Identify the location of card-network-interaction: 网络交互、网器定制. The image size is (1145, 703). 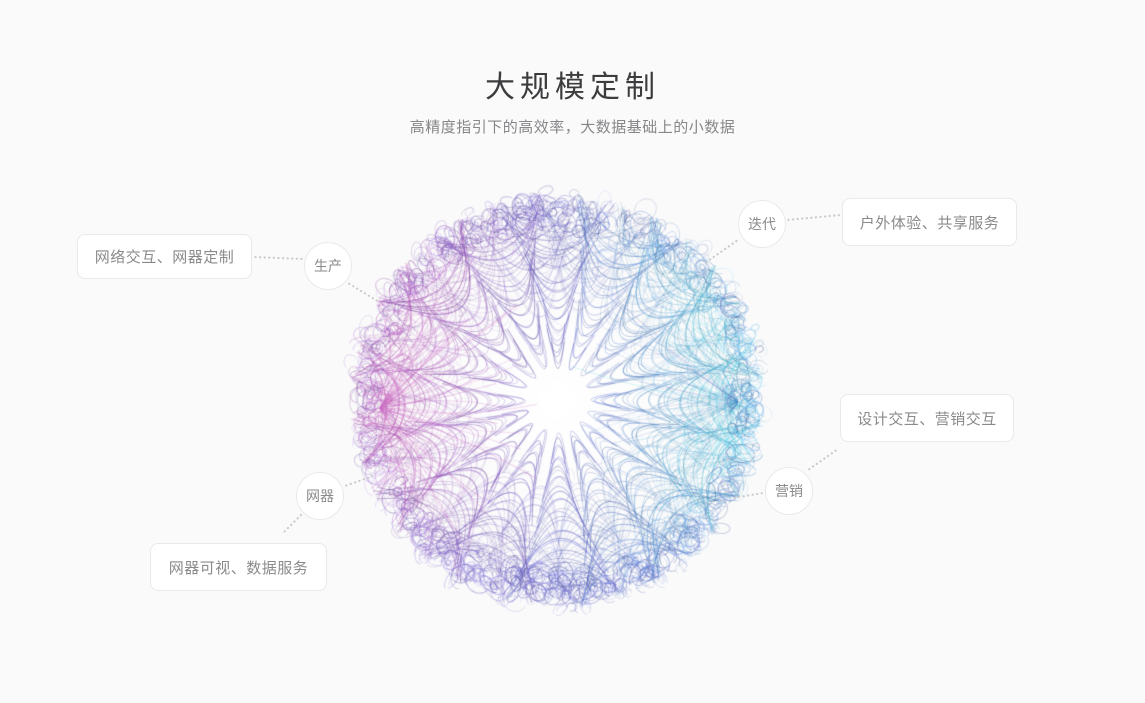
(164, 256).